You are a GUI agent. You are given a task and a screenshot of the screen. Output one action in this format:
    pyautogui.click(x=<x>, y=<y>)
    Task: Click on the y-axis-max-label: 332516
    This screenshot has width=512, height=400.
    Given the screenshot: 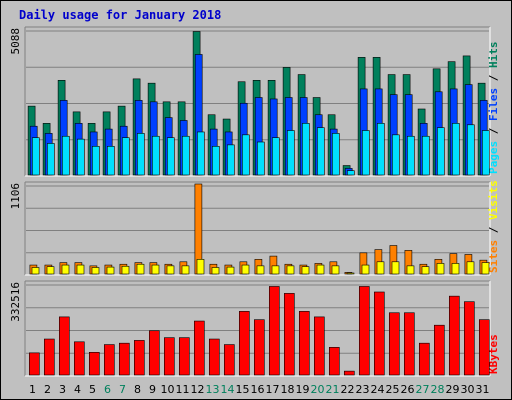 What is the action you would take?
    pyautogui.click(x=15, y=302)
    